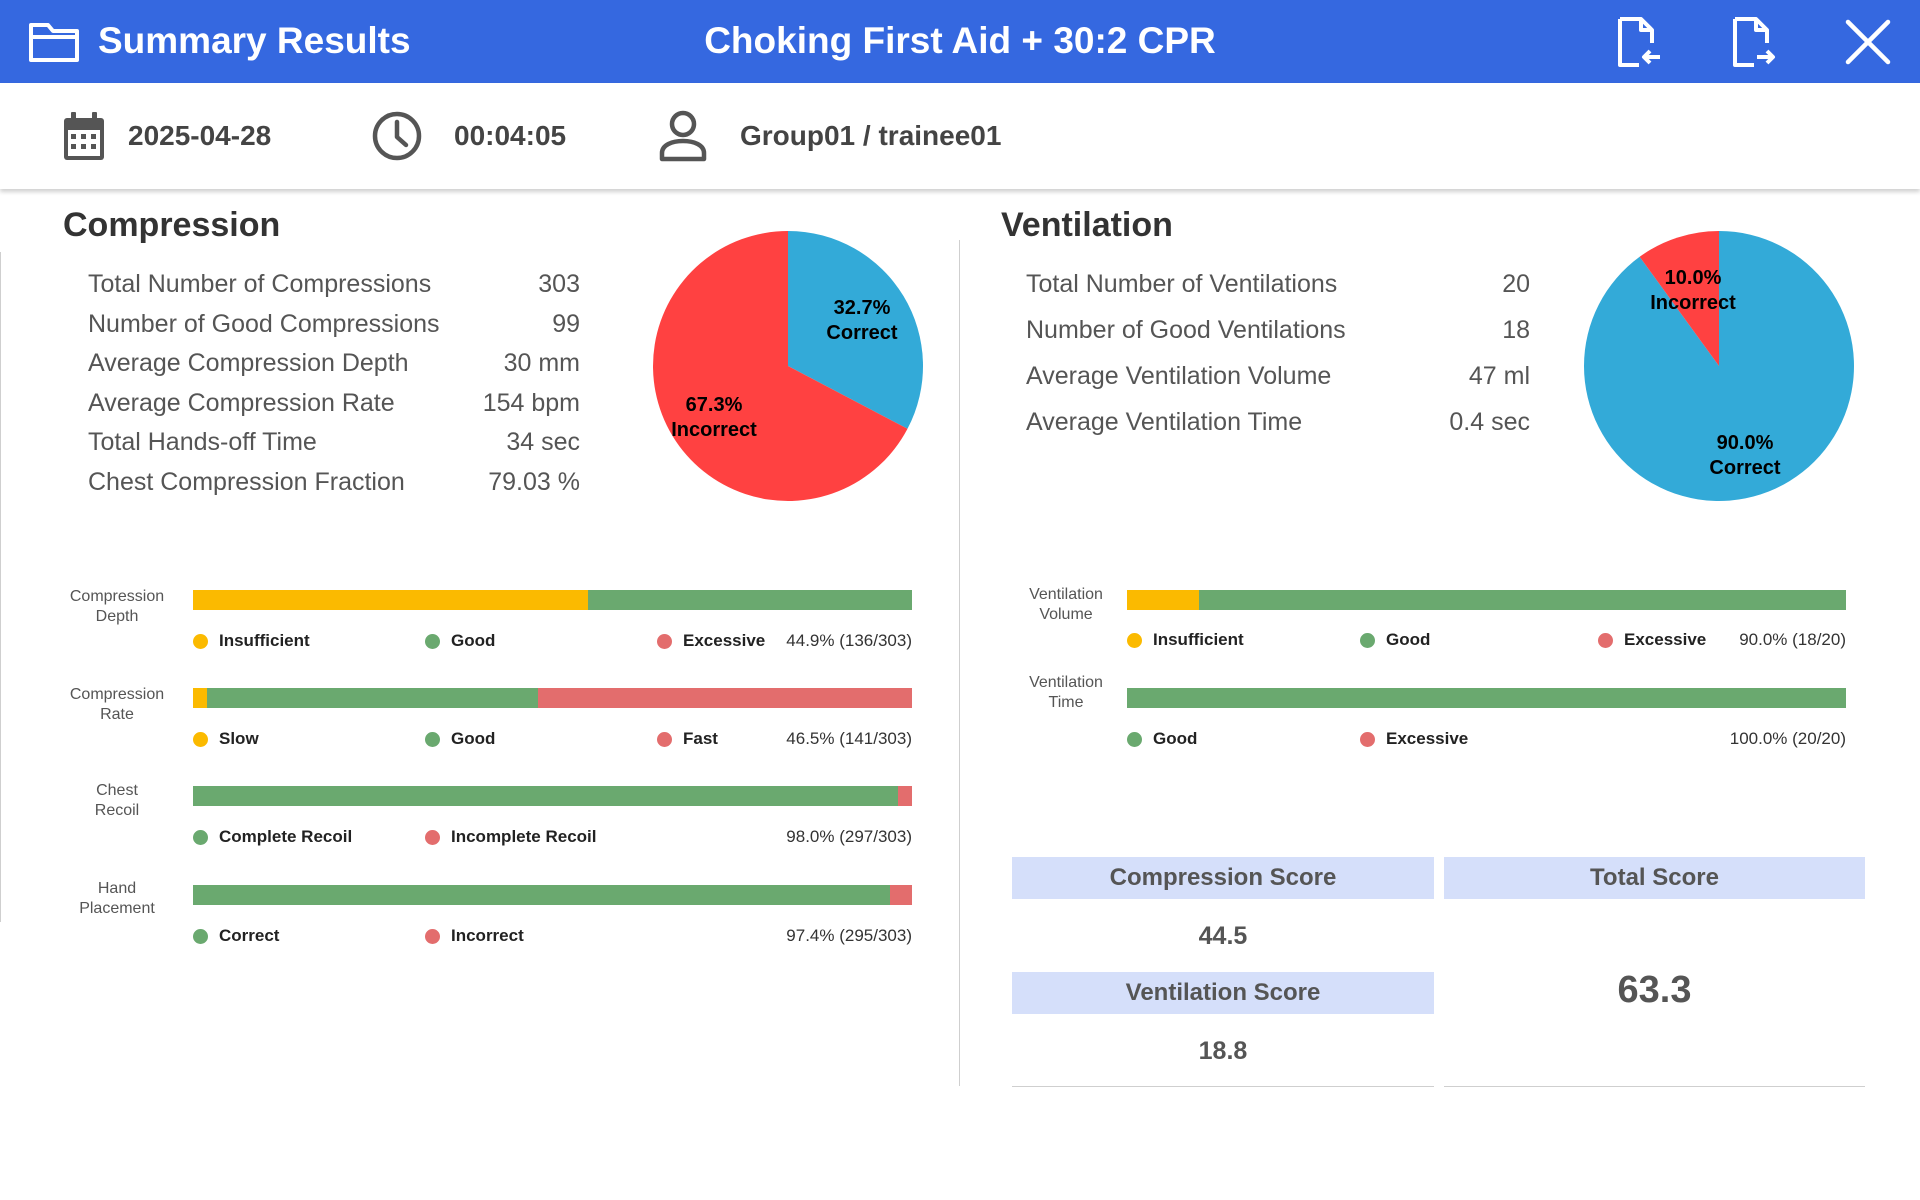 The image size is (1920, 1200). What do you see at coordinates (117, 908) in the screenshot?
I see `metric-label-line: Placement` at bounding box center [117, 908].